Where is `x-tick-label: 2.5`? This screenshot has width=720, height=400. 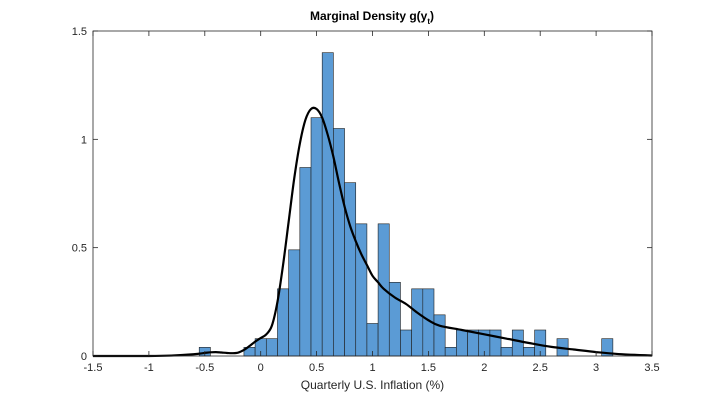 x-tick-label: 2.5 is located at coordinates (540, 368).